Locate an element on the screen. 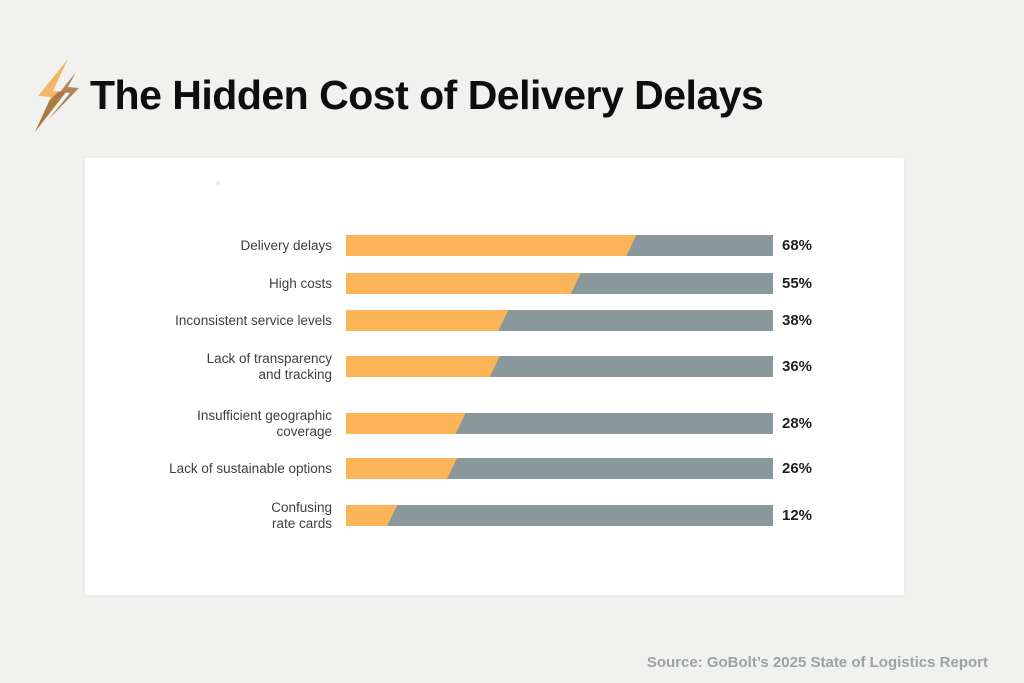 This screenshot has height=683, width=1024. value-label: 12% is located at coordinates (797, 515).